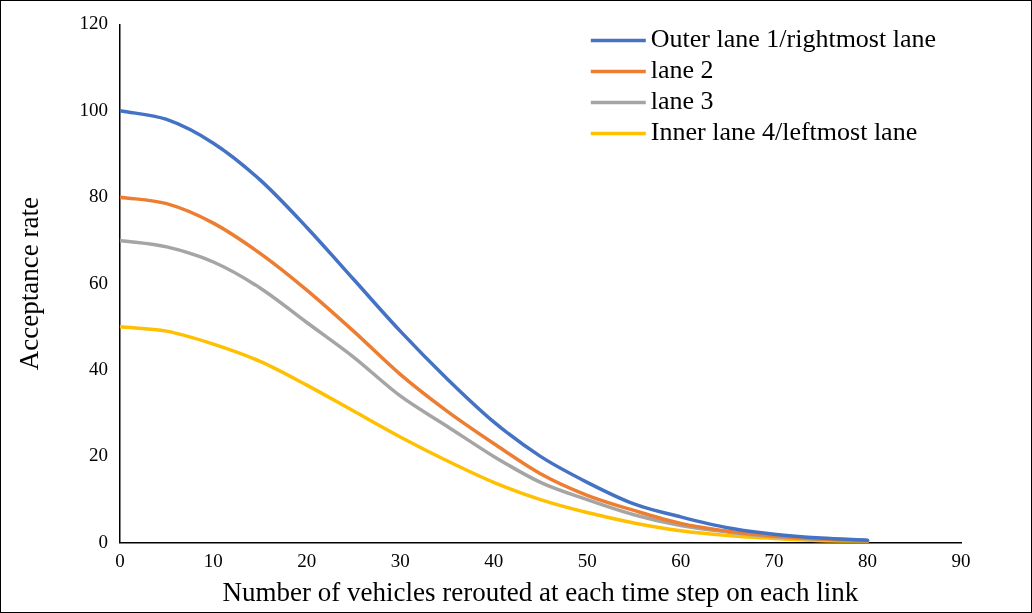 Image resolution: width=1032 pixels, height=613 pixels. Describe the element at coordinates (120, 561) in the screenshot. I see `x-tick-label: 0` at that location.